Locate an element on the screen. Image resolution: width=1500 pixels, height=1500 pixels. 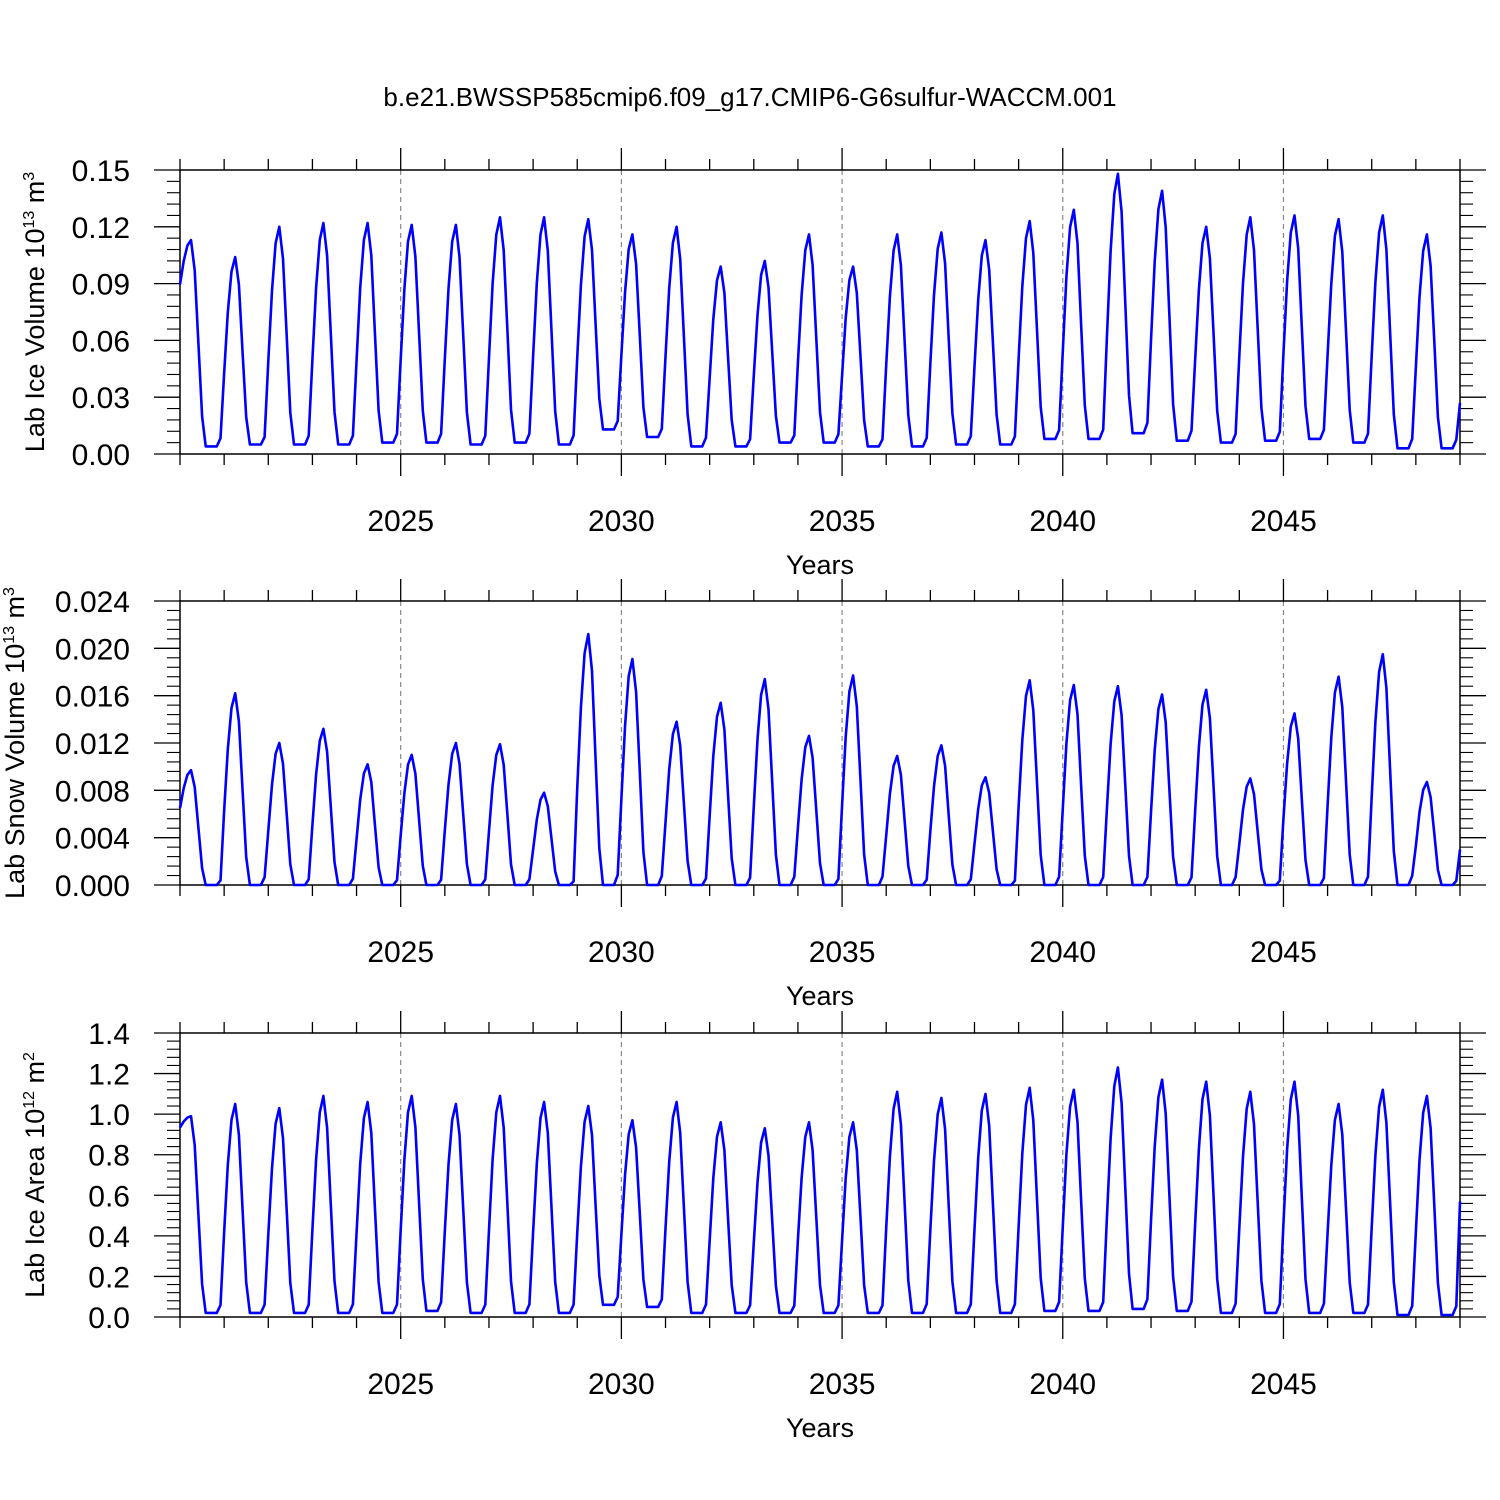
y-tick-label-0-004: 0.004 is located at coordinates (92, 839).